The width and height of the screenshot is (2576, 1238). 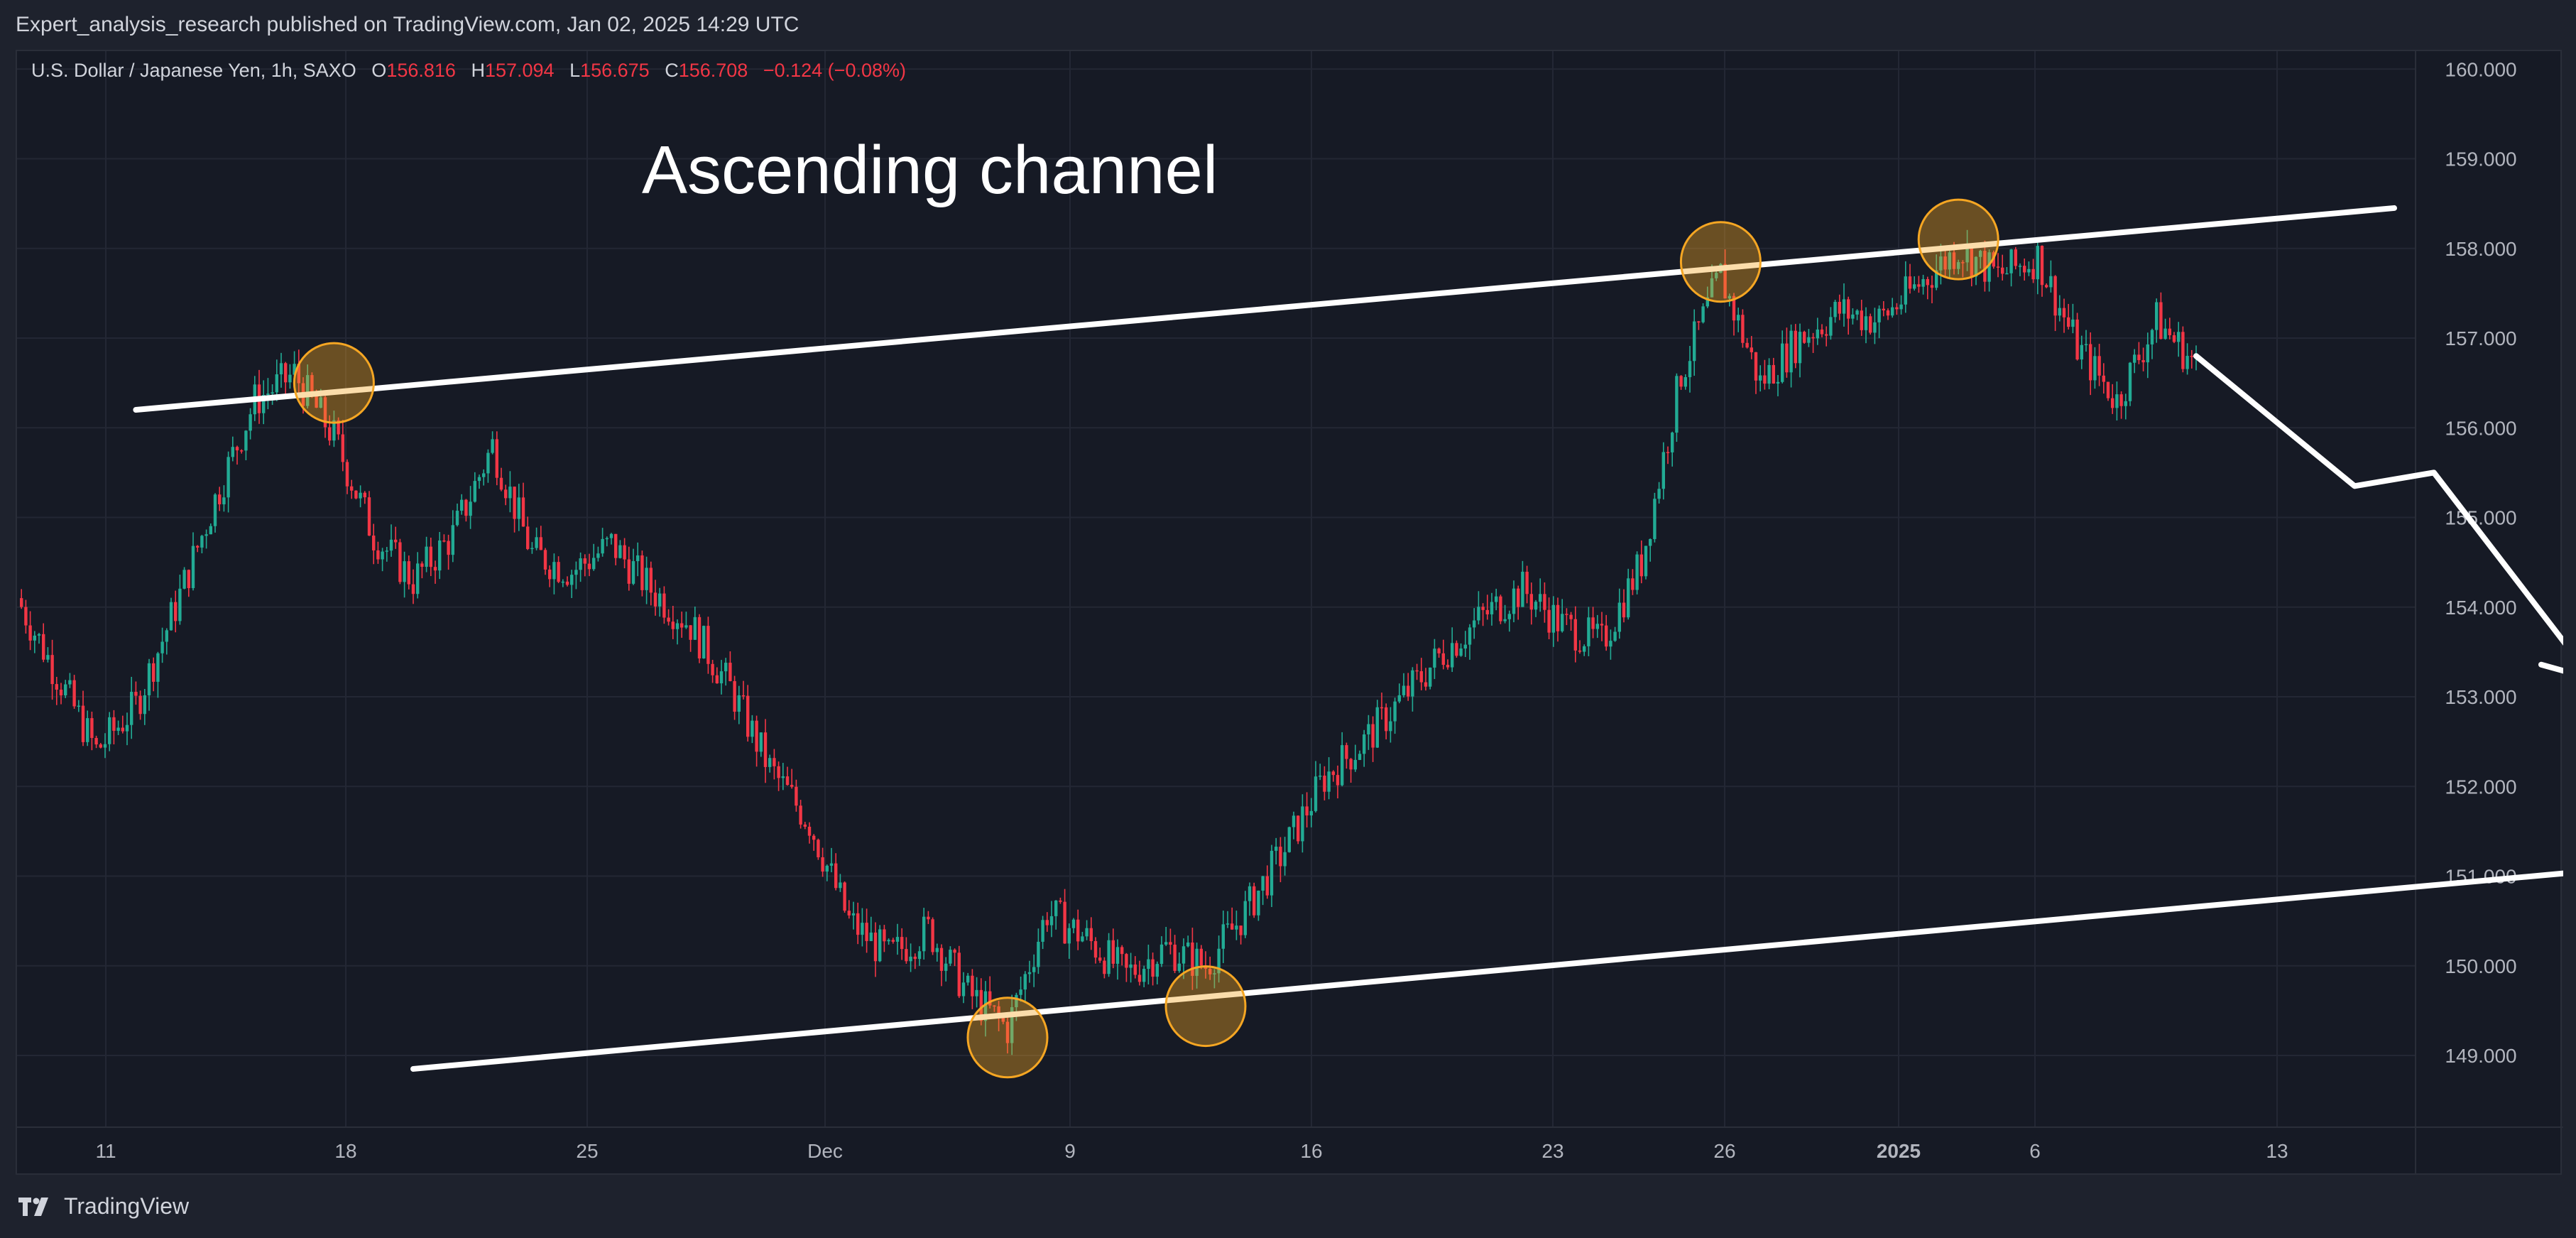 I want to click on projection-path, so click(x=2378, y=499).